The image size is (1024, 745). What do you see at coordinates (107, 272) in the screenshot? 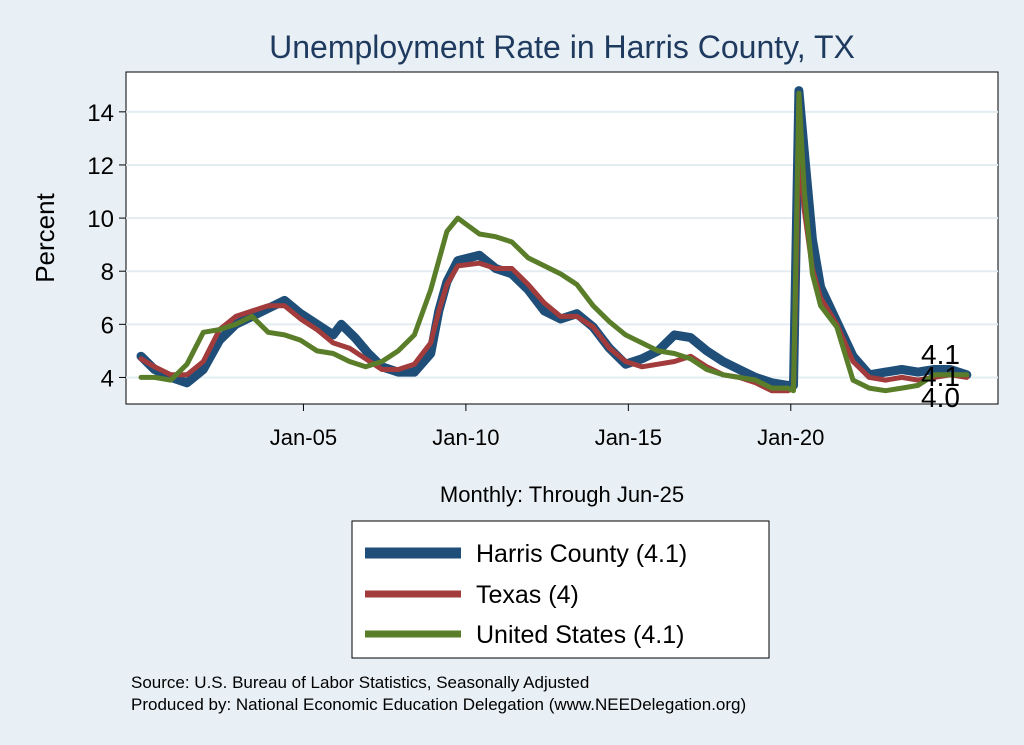
I see `y-tick-label: 8` at bounding box center [107, 272].